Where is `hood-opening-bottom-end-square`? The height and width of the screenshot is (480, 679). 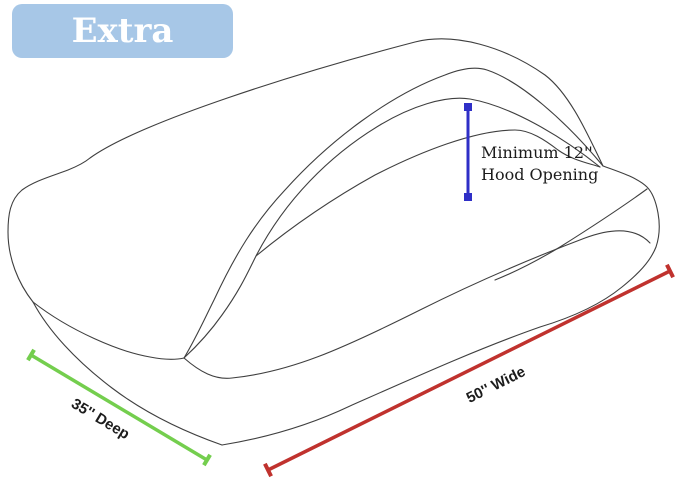
hood-opening-bottom-end-square is located at coordinates (468, 197).